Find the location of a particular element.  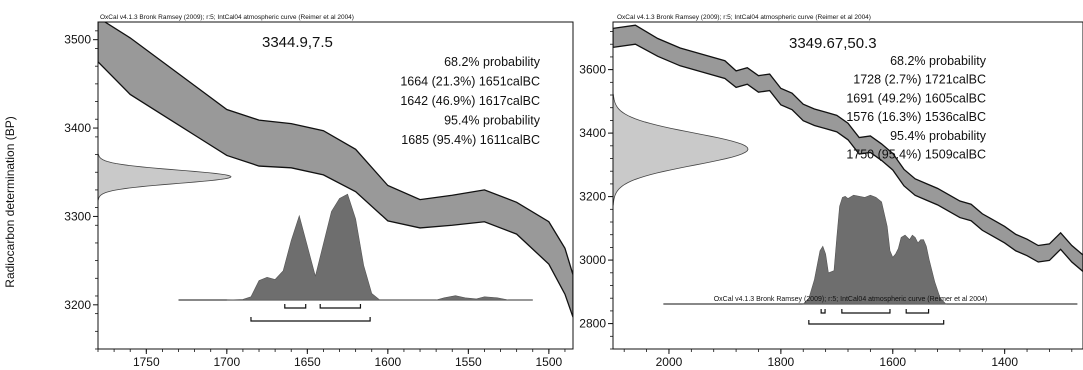

x-tick-label: 1800 is located at coordinates (781, 362).